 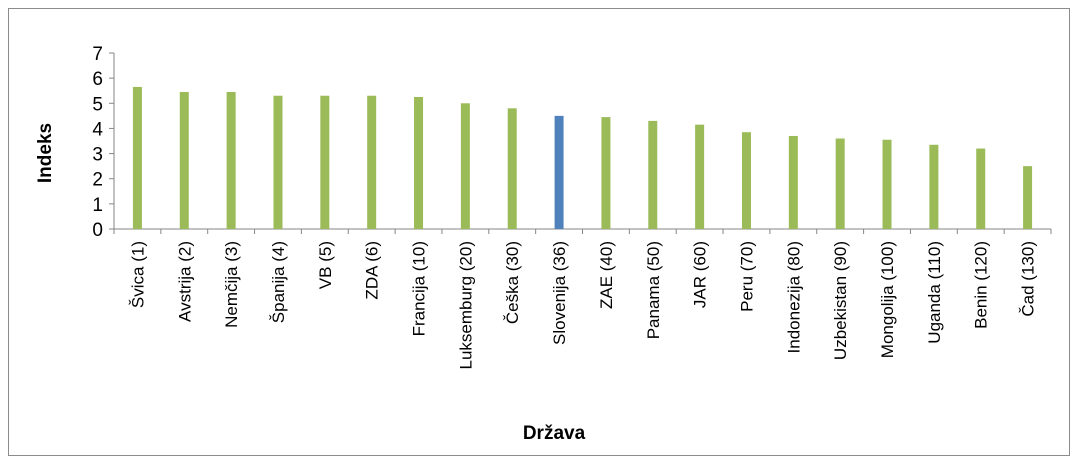 What do you see at coordinates (184, 281) in the screenshot?
I see `x-tick-label: Avstrija (2)` at bounding box center [184, 281].